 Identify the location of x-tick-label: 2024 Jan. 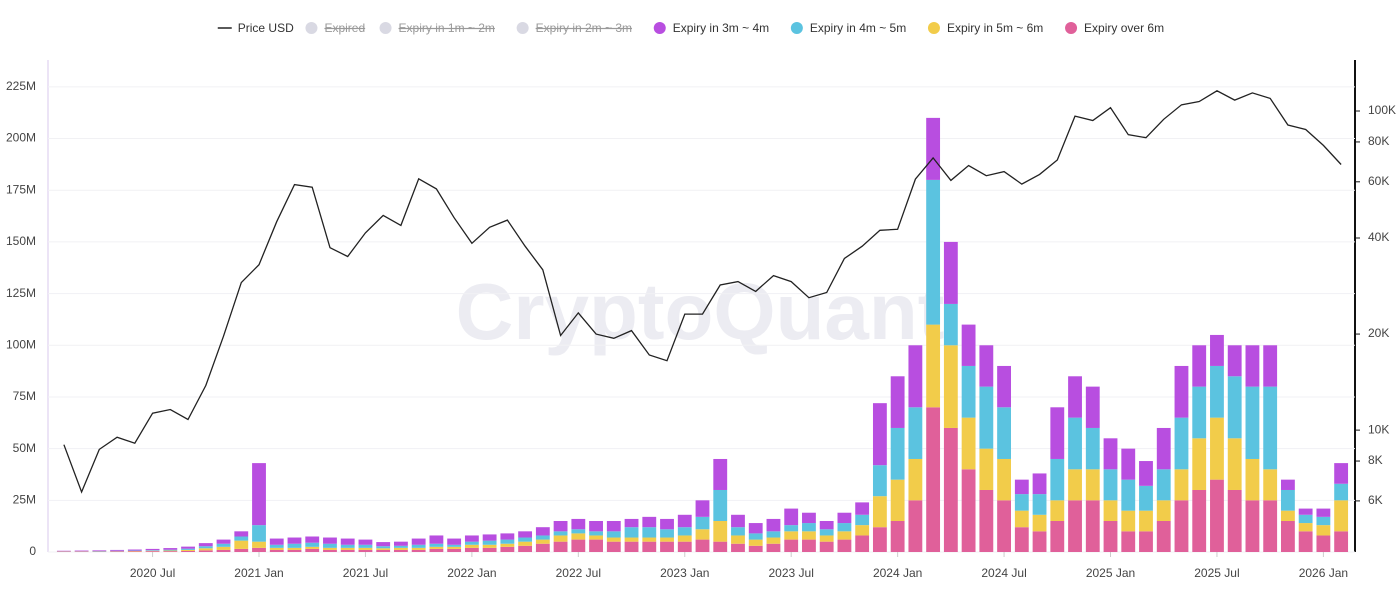
(897, 573).